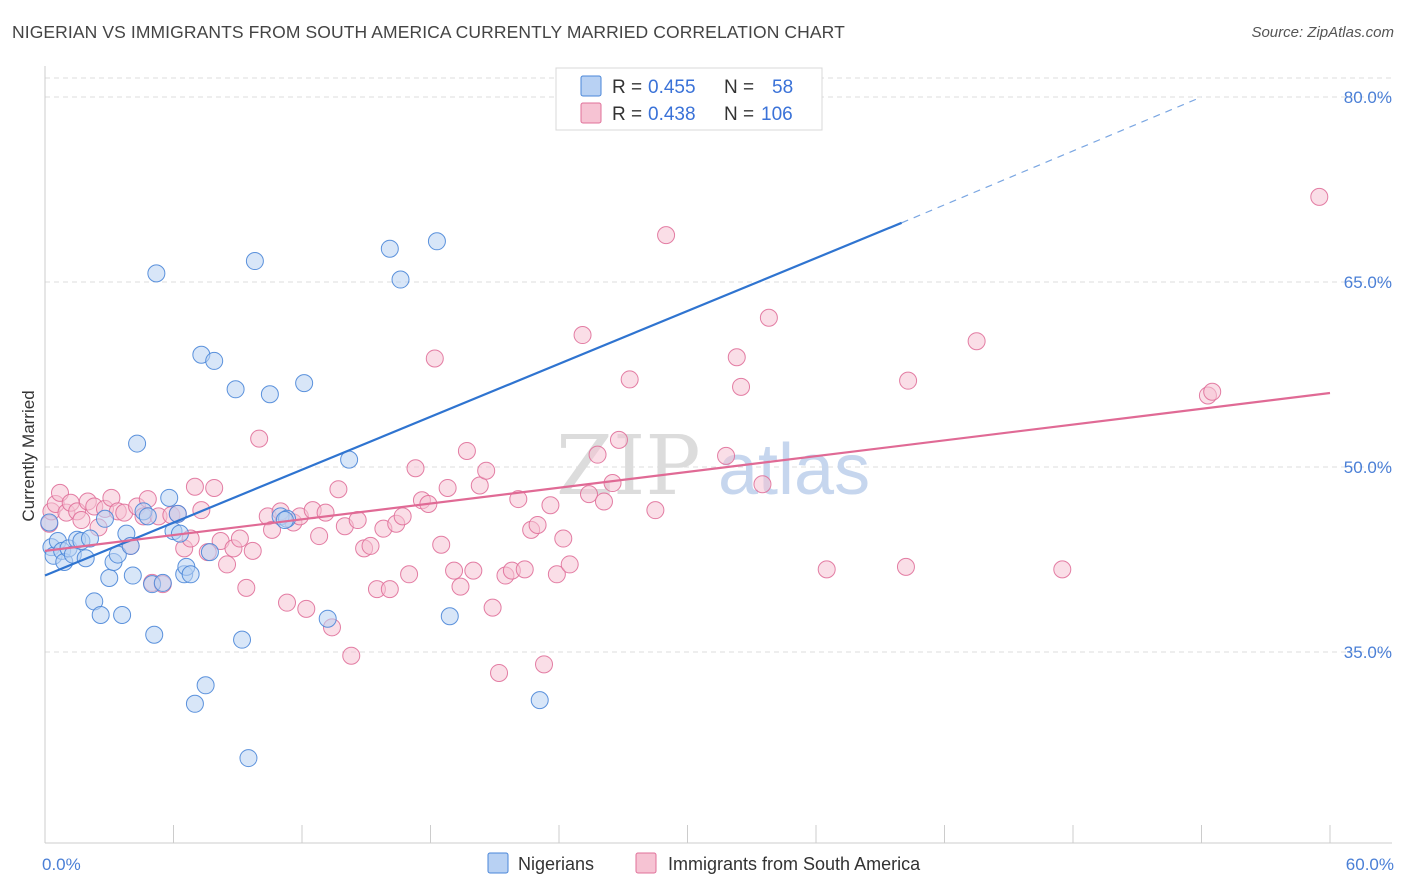  I want to click on x-tick-label: 60.0%, so click(1370, 864).